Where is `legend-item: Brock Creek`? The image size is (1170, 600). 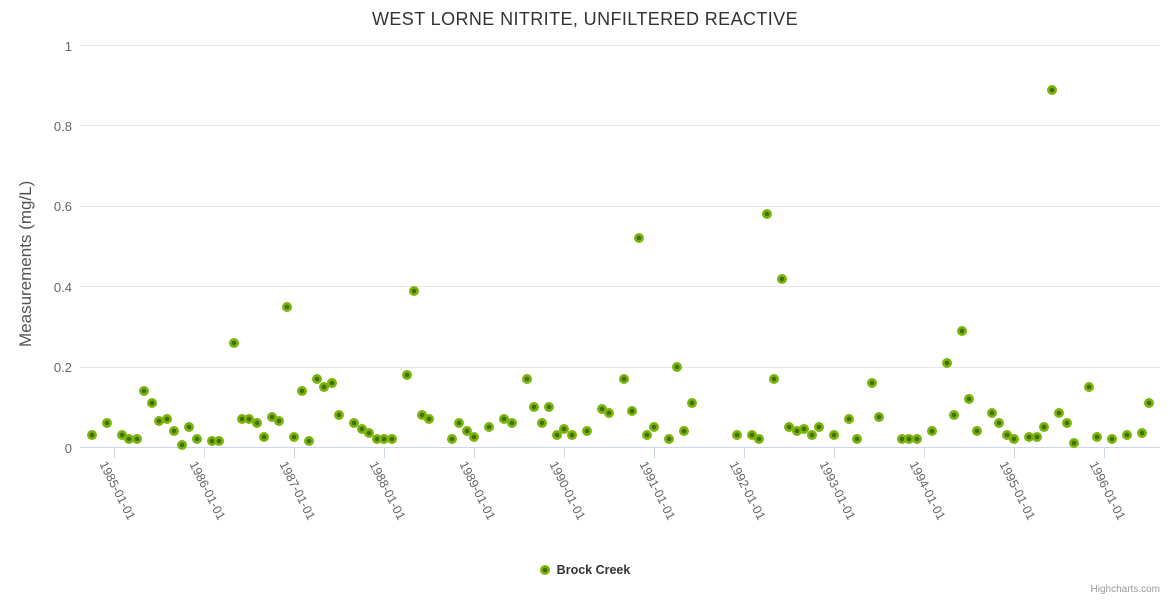
legend-item: Brock Creek is located at coordinates (585, 570).